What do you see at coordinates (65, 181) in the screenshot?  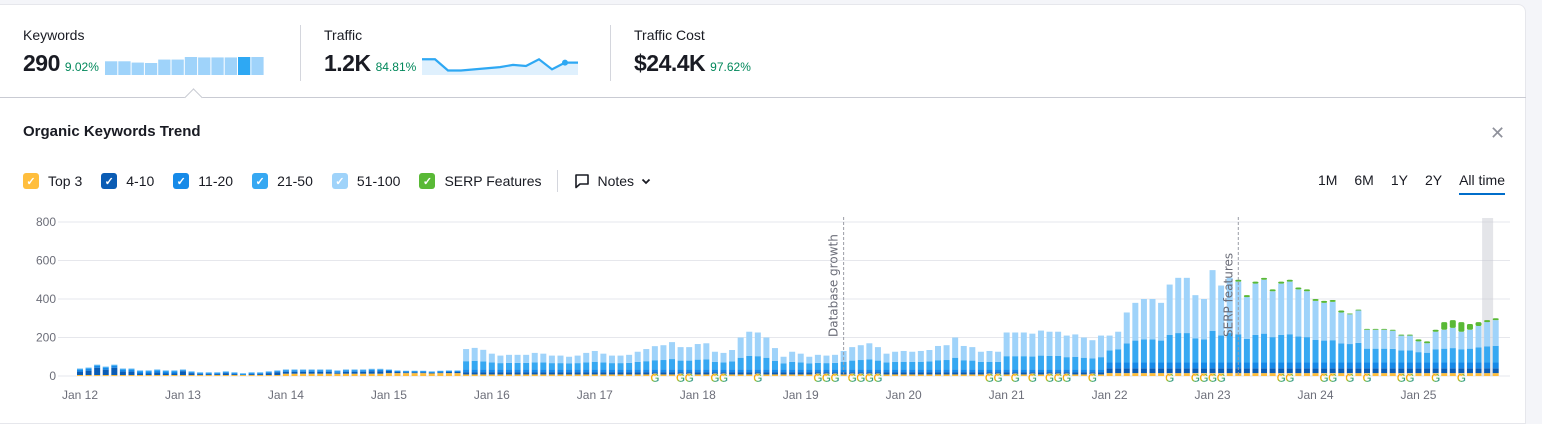 I see `legend-label: Top 3` at bounding box center [65, 181].